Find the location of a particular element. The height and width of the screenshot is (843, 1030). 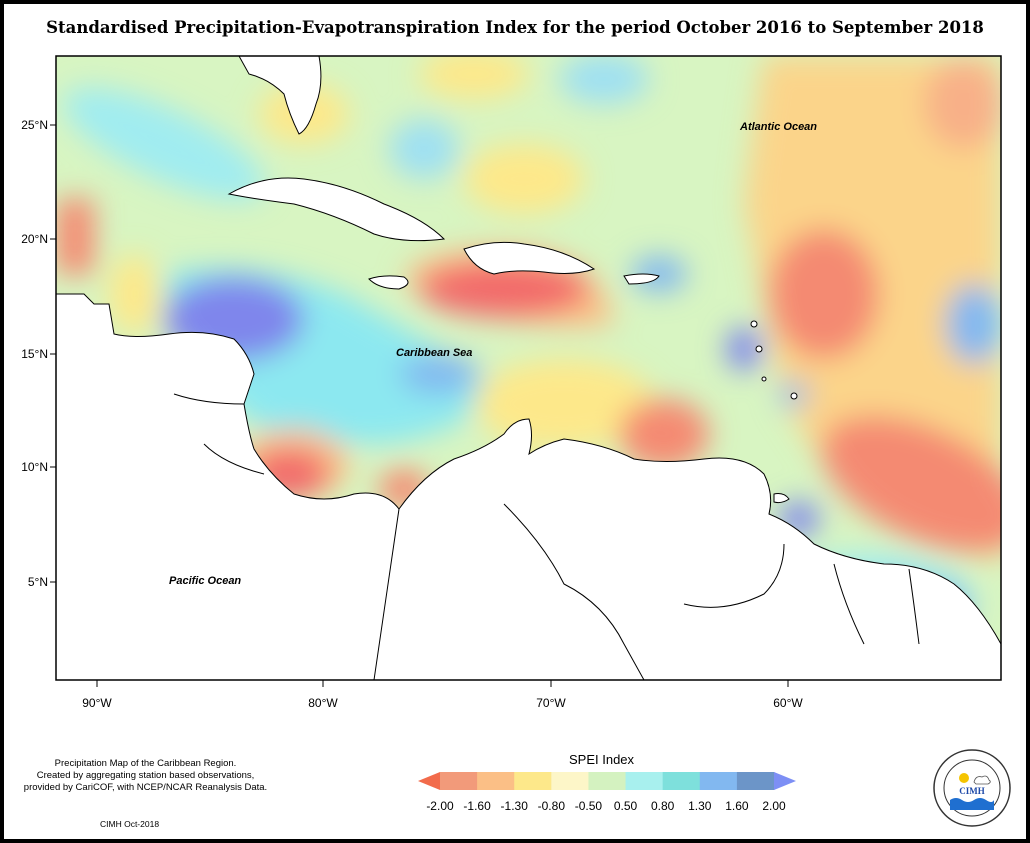

lon-label-90w: 90°W is located at coordinates (97, 703).